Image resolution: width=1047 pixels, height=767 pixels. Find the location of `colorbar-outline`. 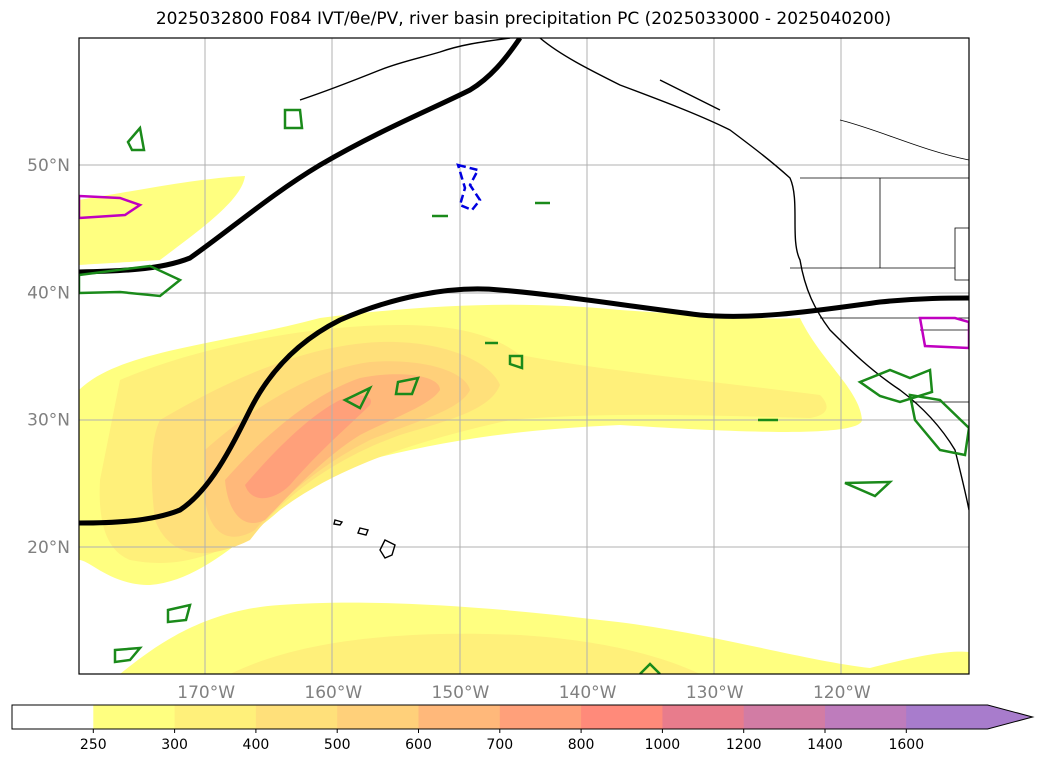

colorbar-outline is located at coordinates (523, 717).